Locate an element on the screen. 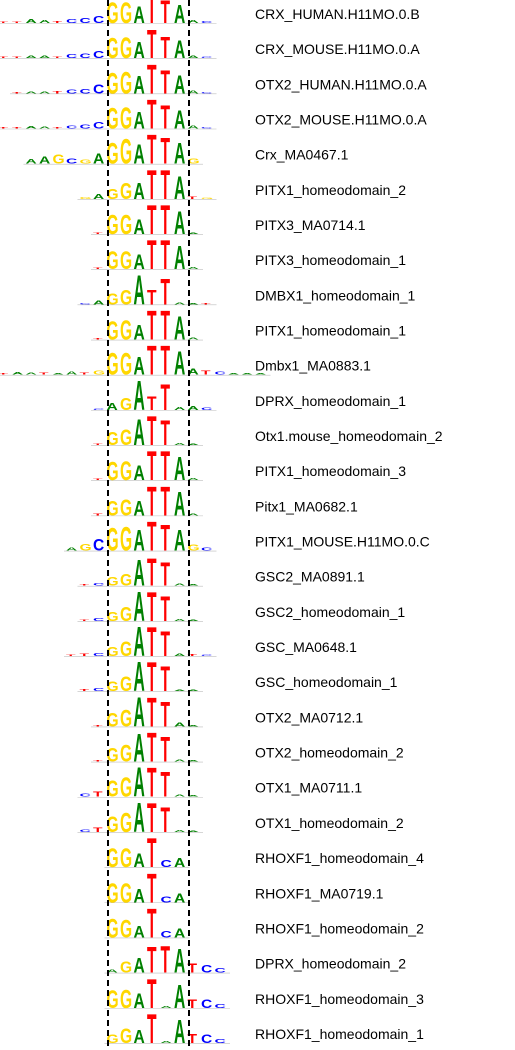 Image resolution: width=515 pixels, height=1050 pixels. motif-label: OTX2_MA0712.1 is located at coordinates (309, 717).